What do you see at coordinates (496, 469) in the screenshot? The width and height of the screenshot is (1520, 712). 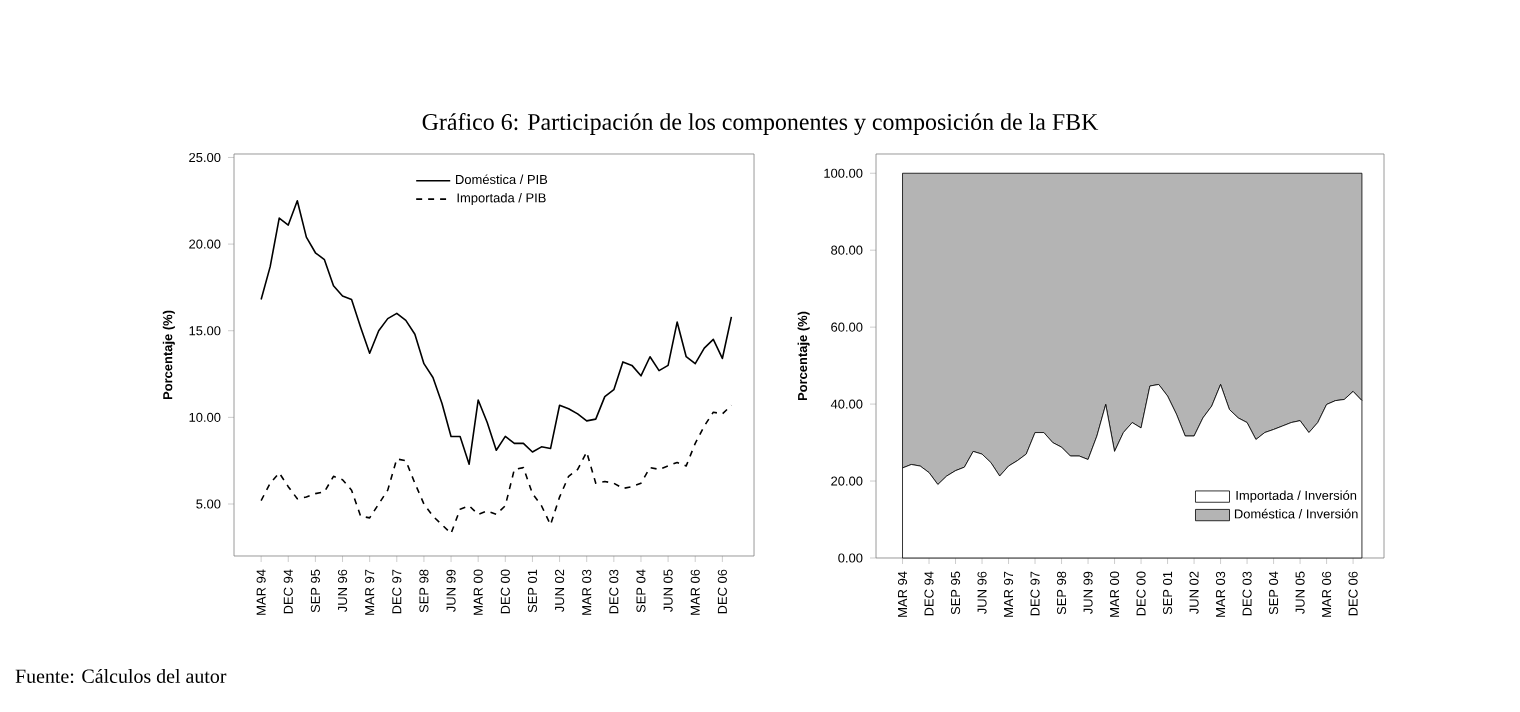 I see `line-series` at bounding box center [496, 469].